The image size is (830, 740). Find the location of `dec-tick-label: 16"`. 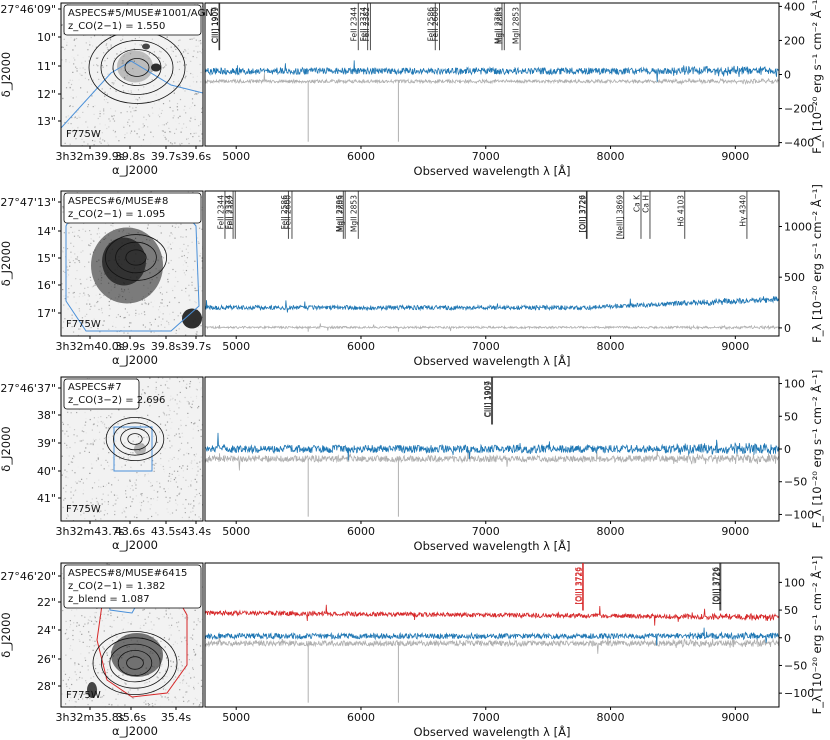

dec-tick-label: 16" is located at coordinates (46, 285).